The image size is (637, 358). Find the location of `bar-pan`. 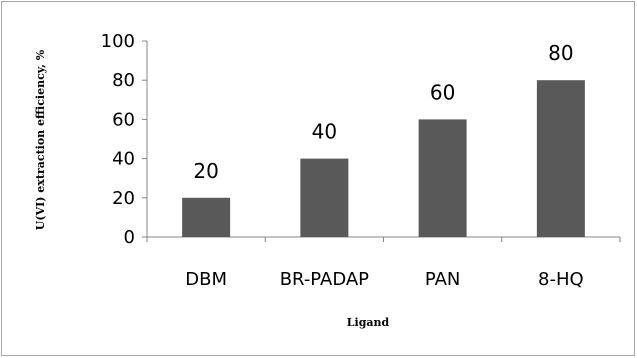

bar-pan is located at coordinates (442, 178).